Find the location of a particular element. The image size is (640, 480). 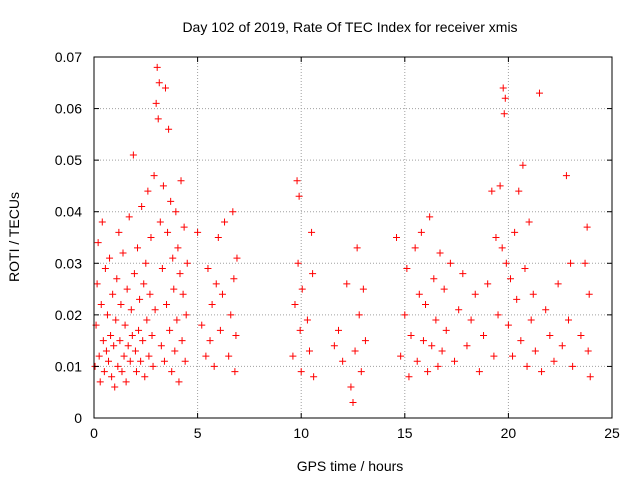

y-tick-label: 0.03 is located at coordinates (68, 263).